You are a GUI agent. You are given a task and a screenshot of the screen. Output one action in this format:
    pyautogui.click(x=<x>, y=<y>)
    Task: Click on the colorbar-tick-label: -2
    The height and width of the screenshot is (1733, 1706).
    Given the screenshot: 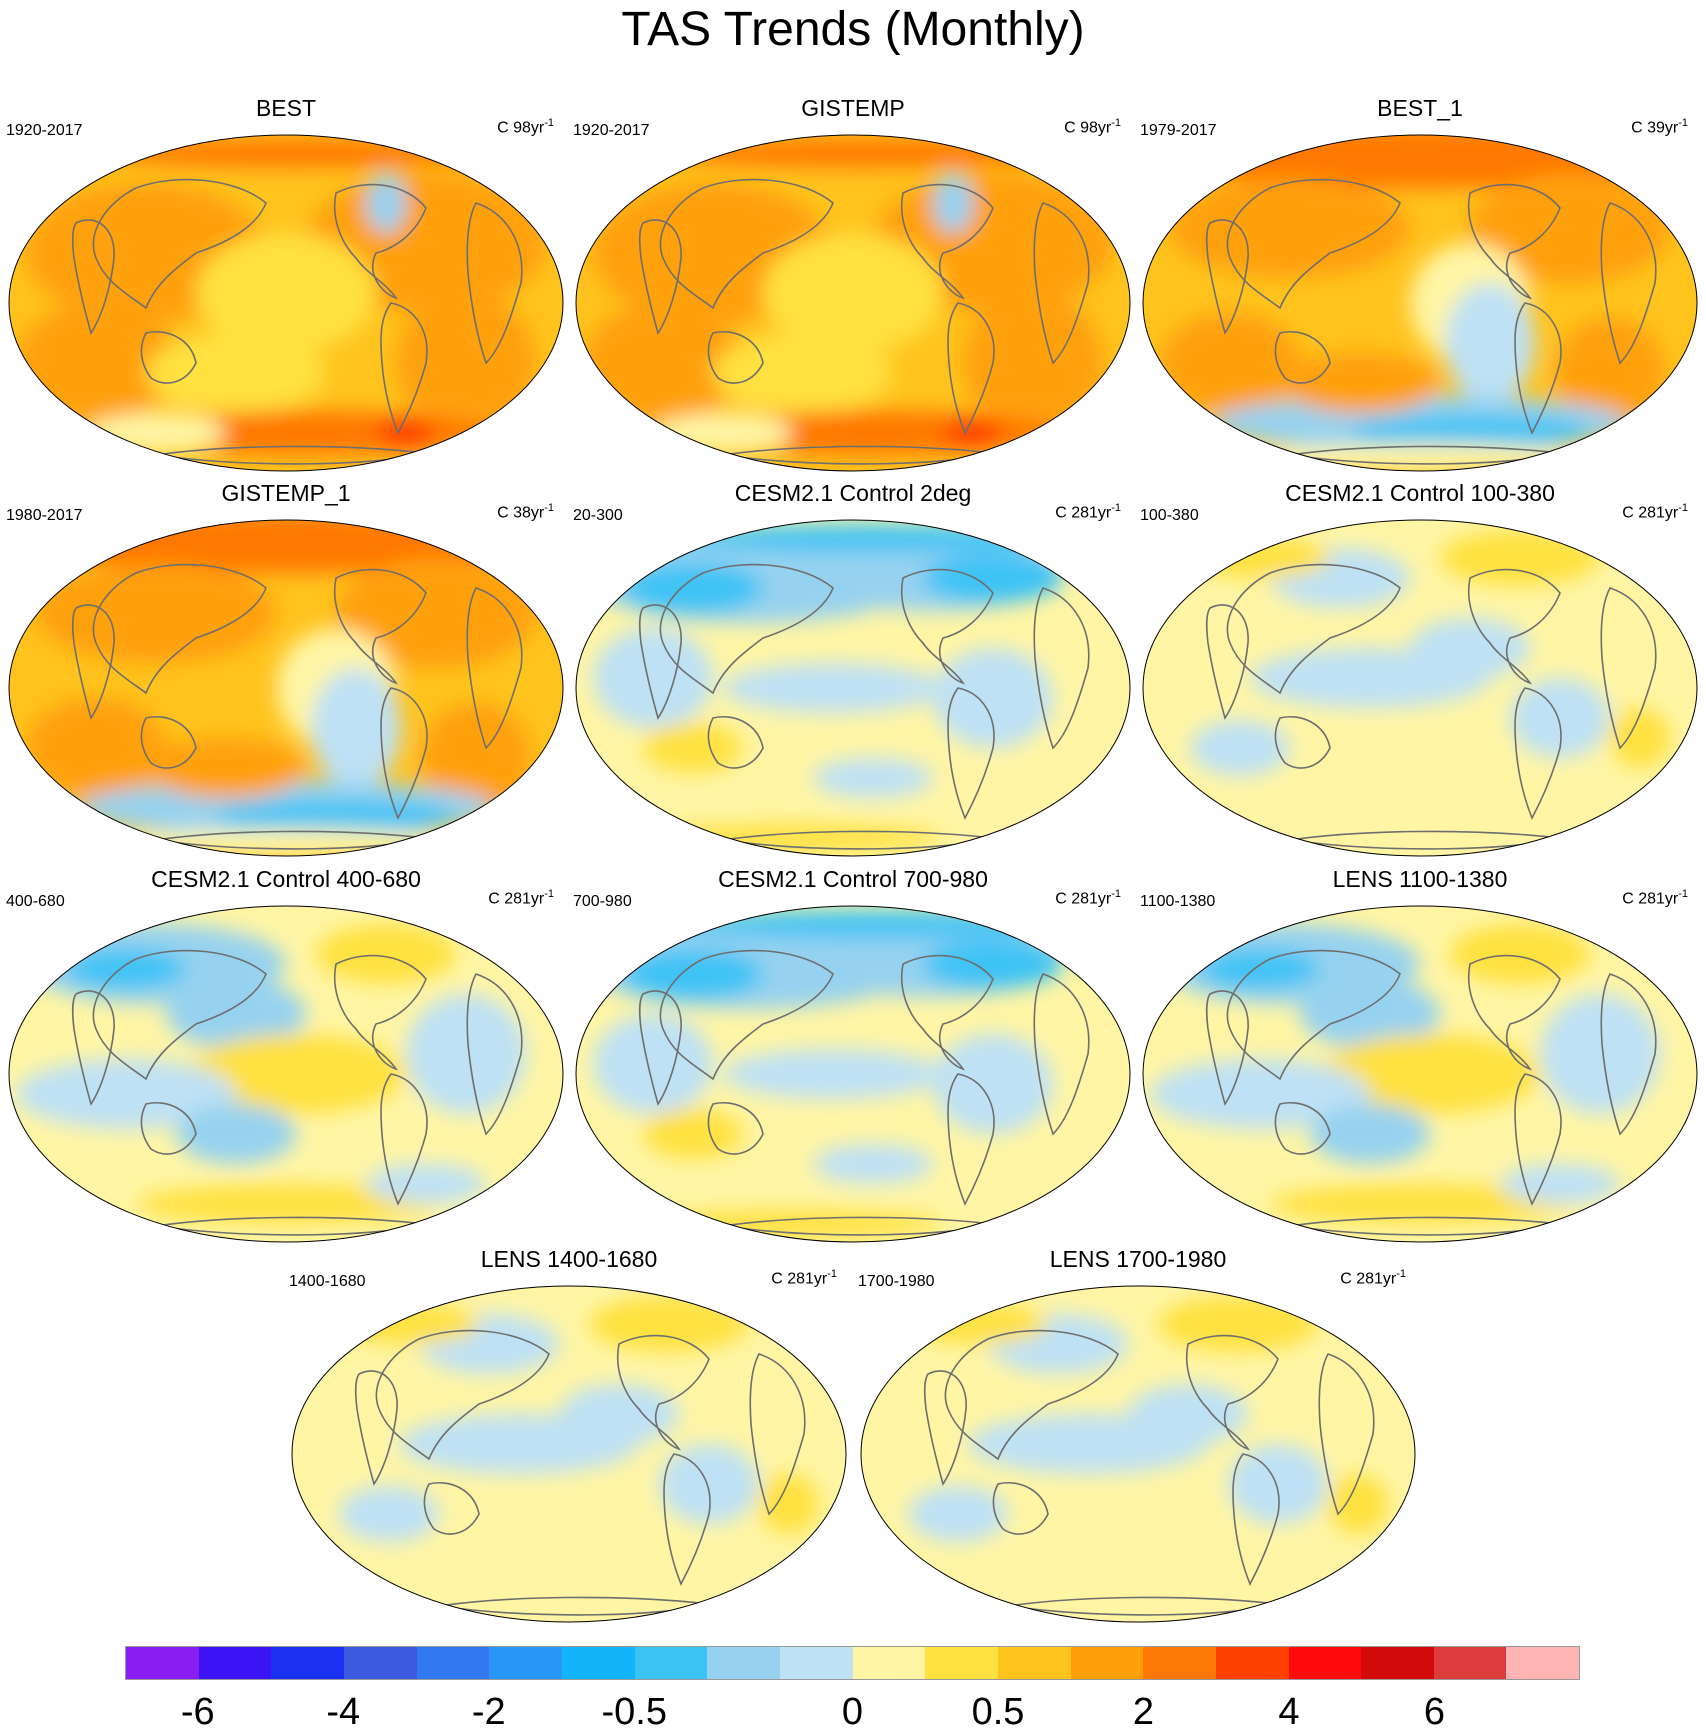 What is the action you would take?
    pyautogui.click(x=488, y=1712)
    